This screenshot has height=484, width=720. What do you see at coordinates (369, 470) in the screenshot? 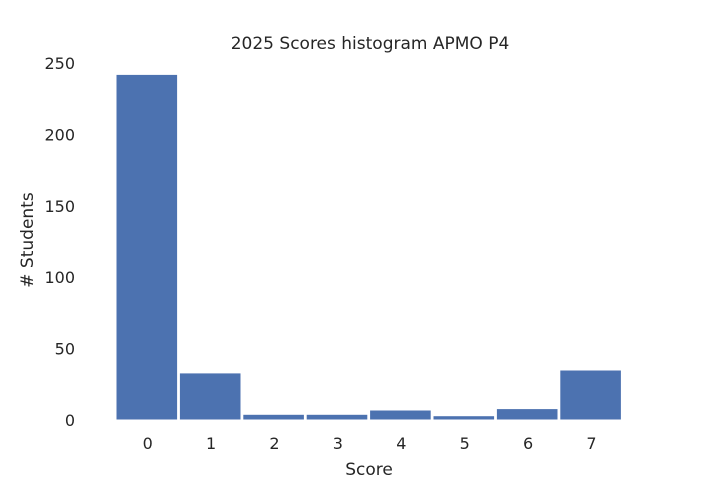
I see `x-axis-label: Score` at bounding box center [369, 470].